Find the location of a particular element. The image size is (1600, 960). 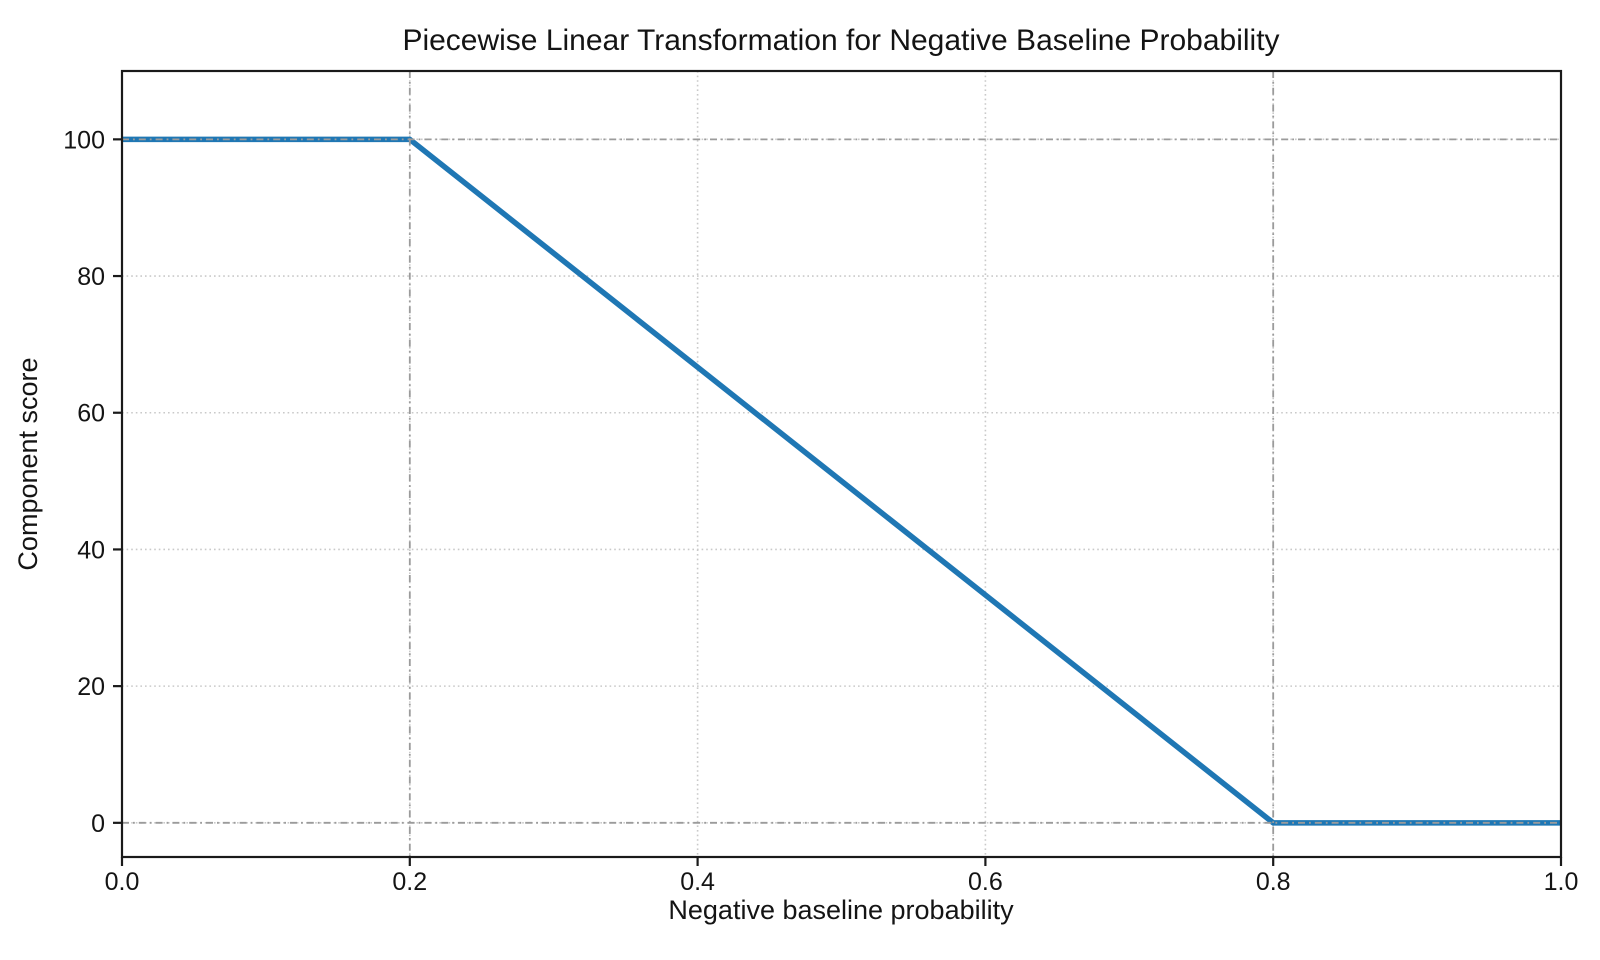

y-axis-label: Component score is located at coordinates (28, 463).